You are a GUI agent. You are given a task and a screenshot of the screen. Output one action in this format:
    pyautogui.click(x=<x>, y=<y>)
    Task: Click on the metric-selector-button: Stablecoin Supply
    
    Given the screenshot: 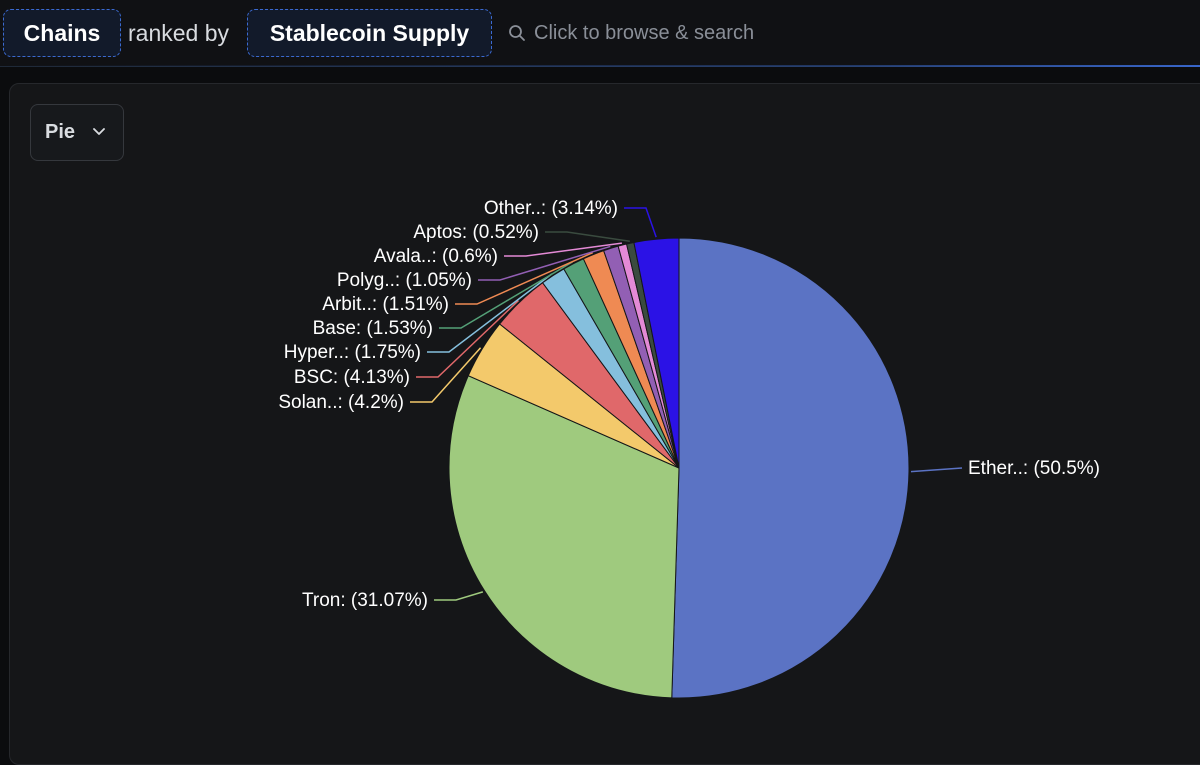 What is the action you would take?
    pyautogui.click(x=369, y=33)
    